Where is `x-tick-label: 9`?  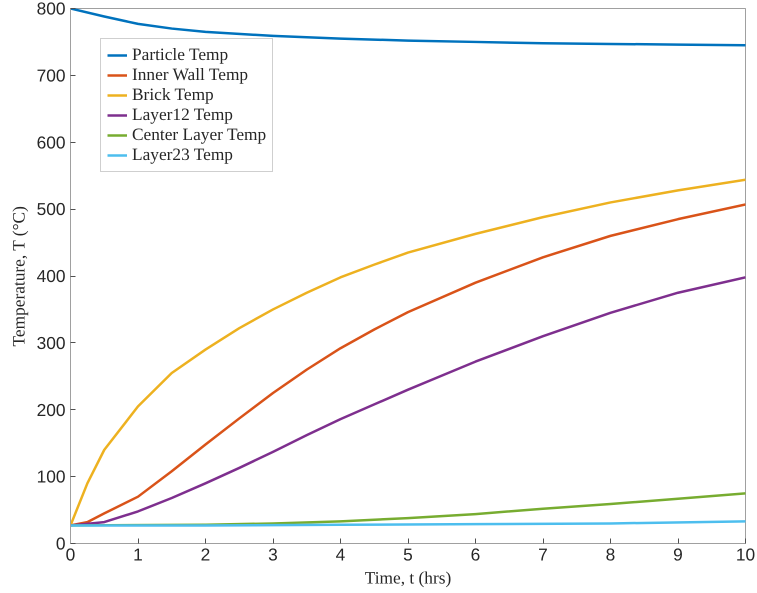
x-tick-label: 9 is located at coordinates (678, 554).